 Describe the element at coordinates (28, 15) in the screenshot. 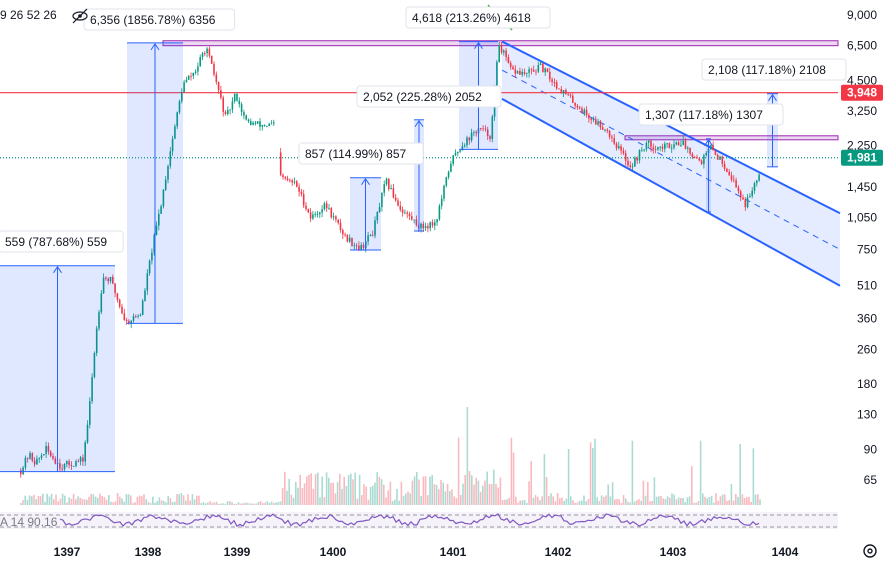

I see `top-left-values: 9 26 52 26` at that location.